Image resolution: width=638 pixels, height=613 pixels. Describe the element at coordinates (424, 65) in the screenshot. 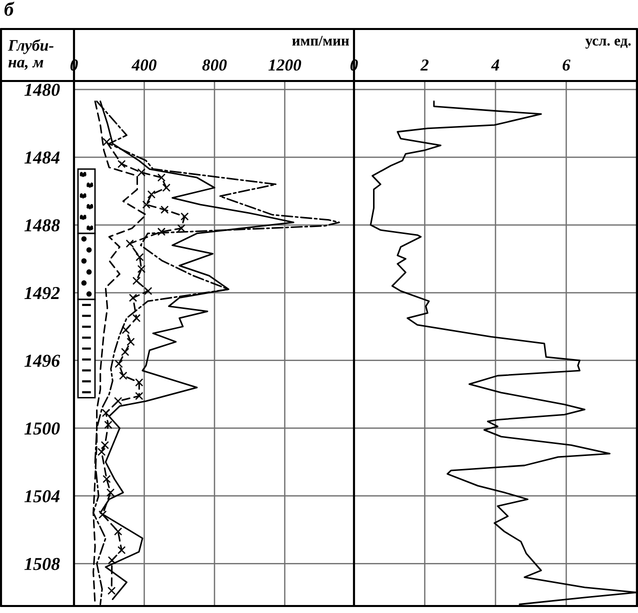

I see `x-tick-label: 2` at that location.